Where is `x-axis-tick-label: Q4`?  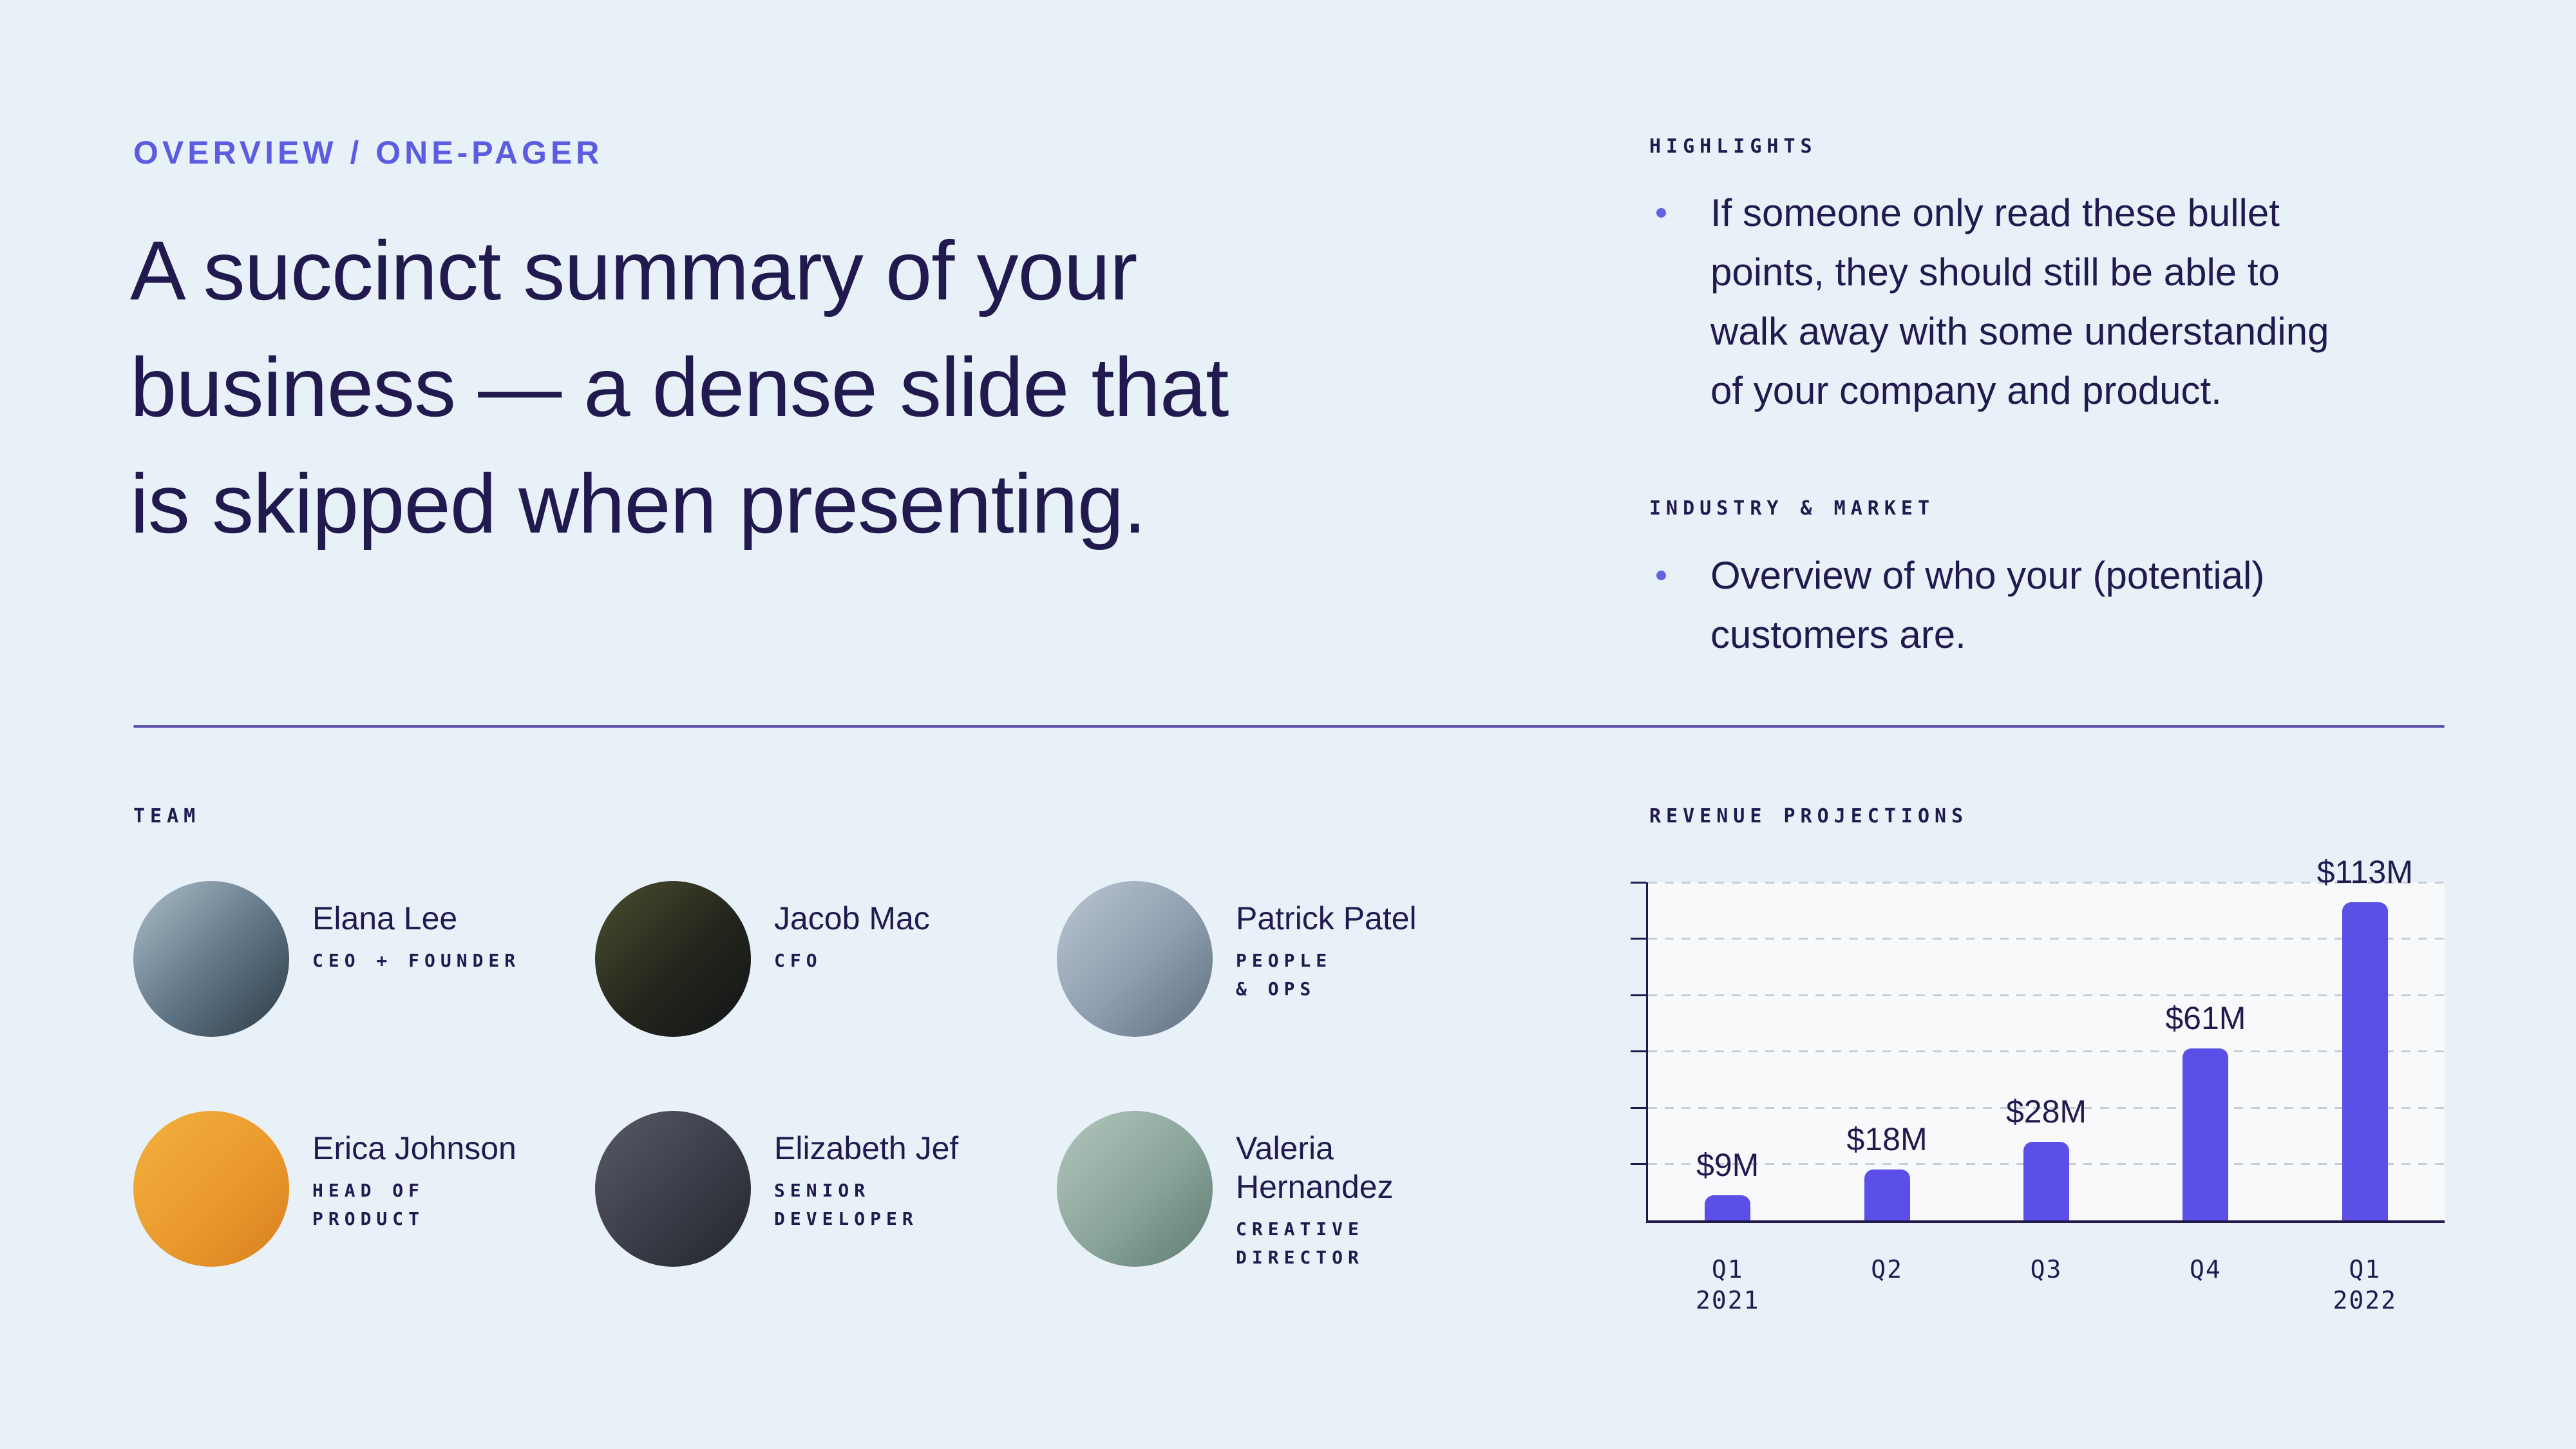
x-axis-tick-label: Q4 is located at coordinates (2206, 1269).